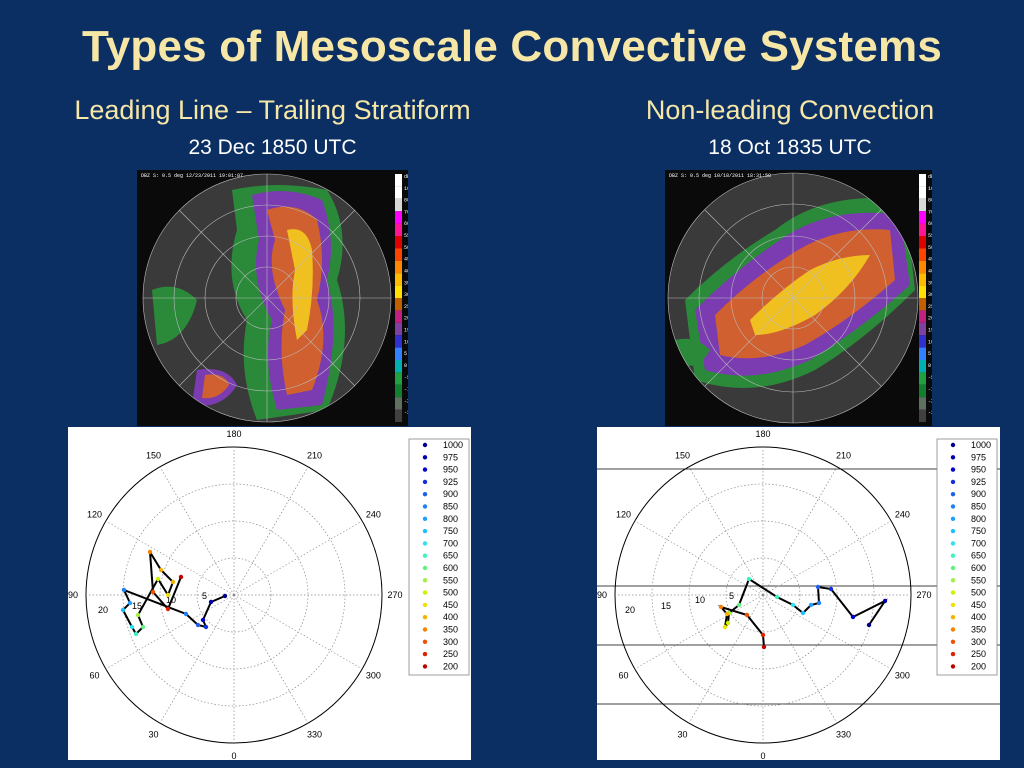 The image size is (1024, 768). I want to click on azimuth-label: 210, so click(843, 456).